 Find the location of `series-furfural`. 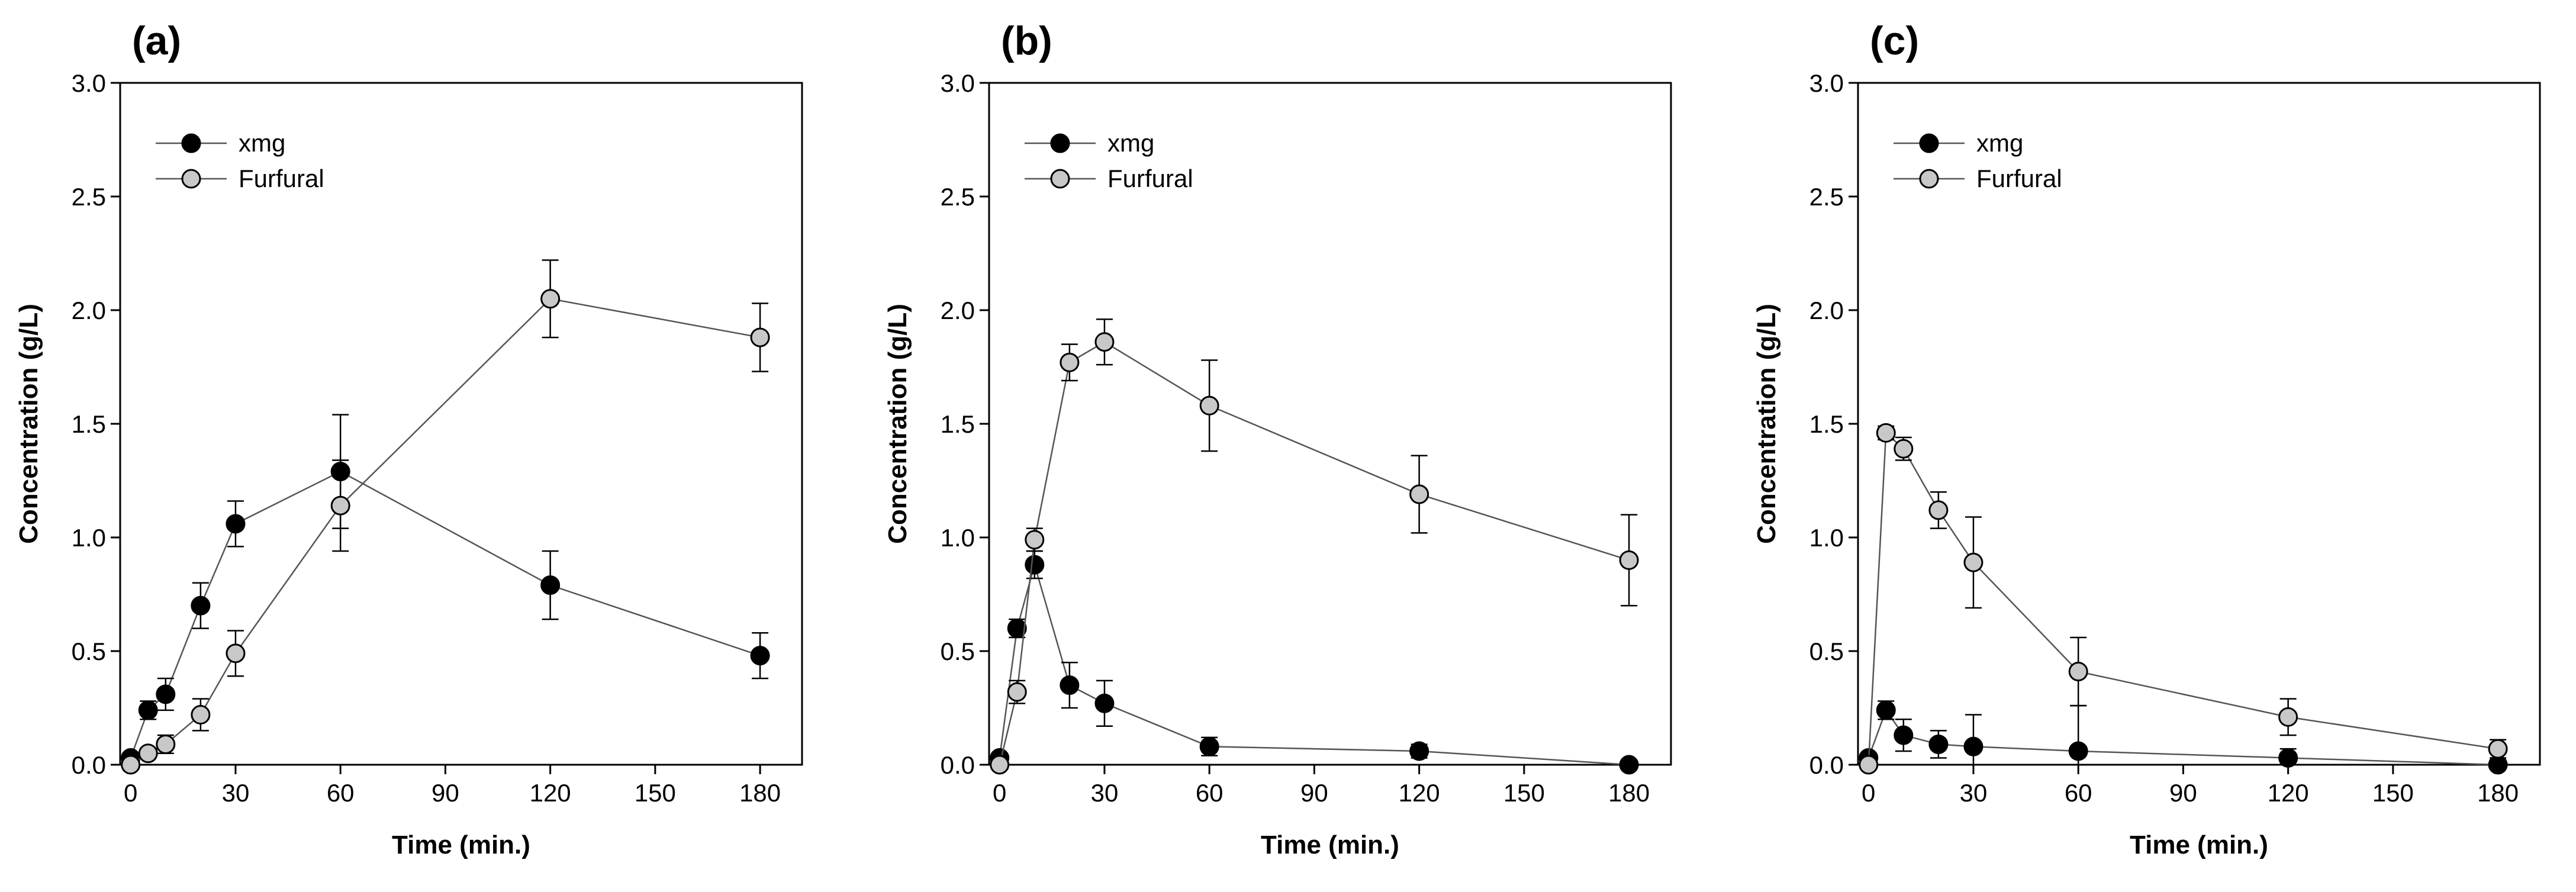

series-furfural is located at coordinates (1314, 546).